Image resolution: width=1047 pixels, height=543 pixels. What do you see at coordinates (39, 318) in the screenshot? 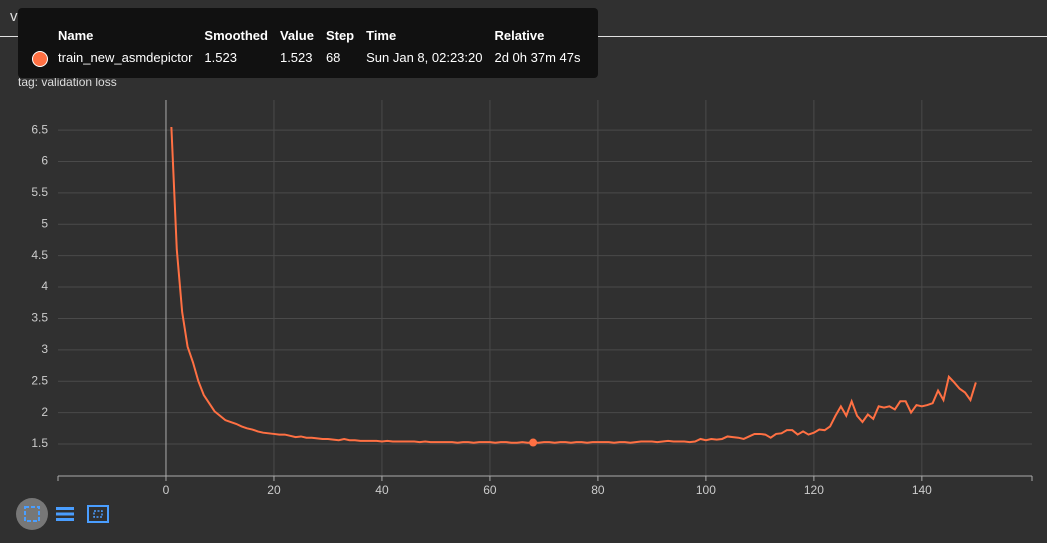
I see `y-tick-label: 3.5` at bounding box center [39, 318].